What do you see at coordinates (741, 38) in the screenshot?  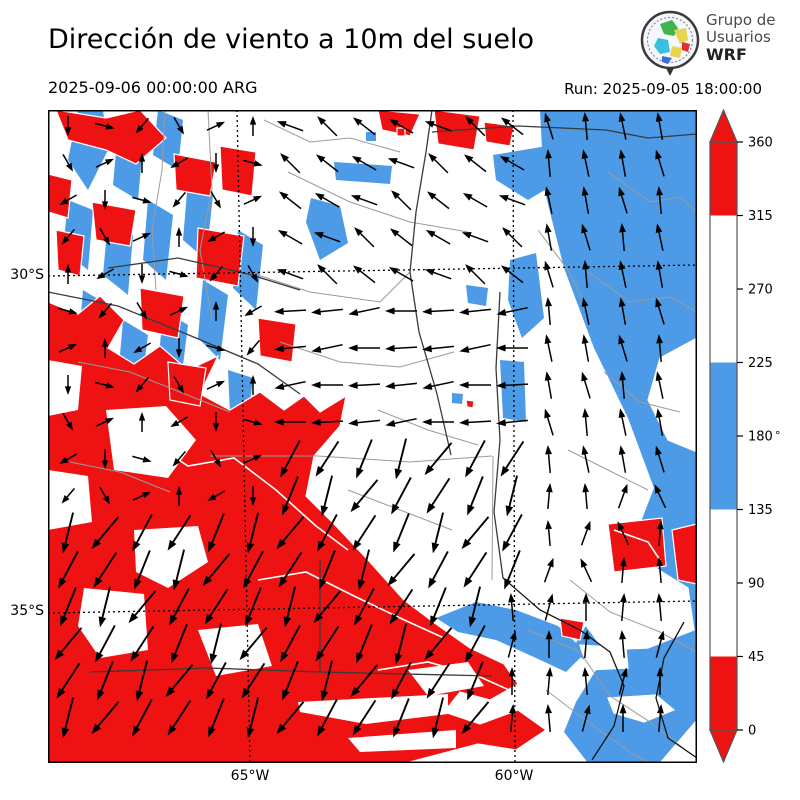 I see `logo-text: Grupo de Usuarios WRF` at bounding box center [741, 38].